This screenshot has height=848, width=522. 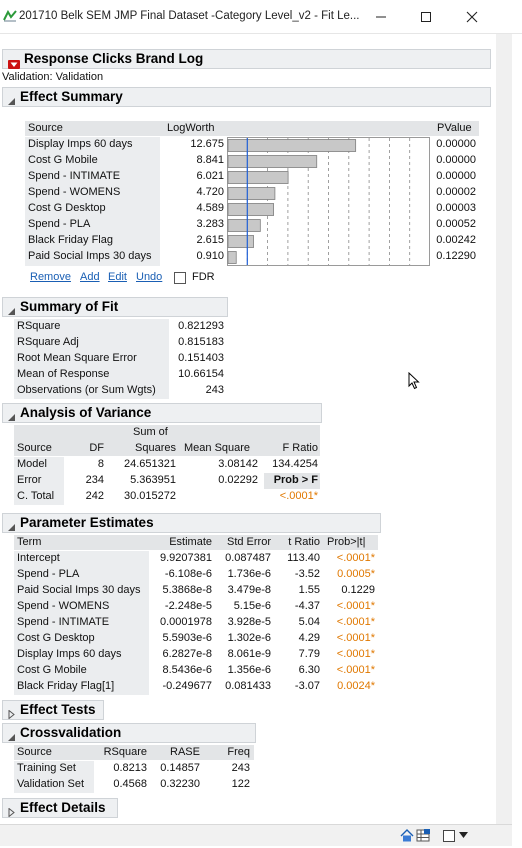 What do you see at coordinates (214, 390) in the screenshot?
I see `fit-value: 243` at bounding box center [214, 390].